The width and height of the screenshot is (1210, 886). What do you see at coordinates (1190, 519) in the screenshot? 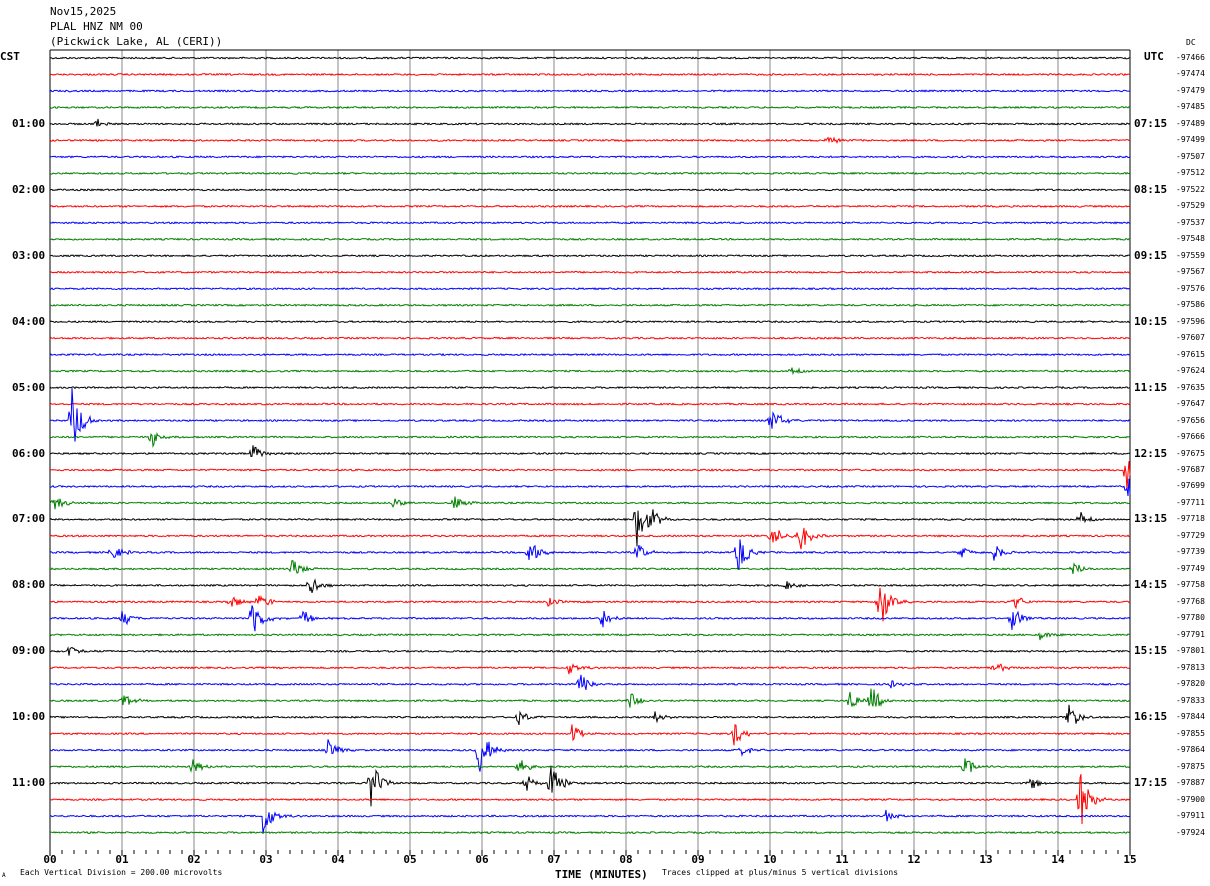
I see `dc-offset-label: -97718` at bounding box center [1190, 519].